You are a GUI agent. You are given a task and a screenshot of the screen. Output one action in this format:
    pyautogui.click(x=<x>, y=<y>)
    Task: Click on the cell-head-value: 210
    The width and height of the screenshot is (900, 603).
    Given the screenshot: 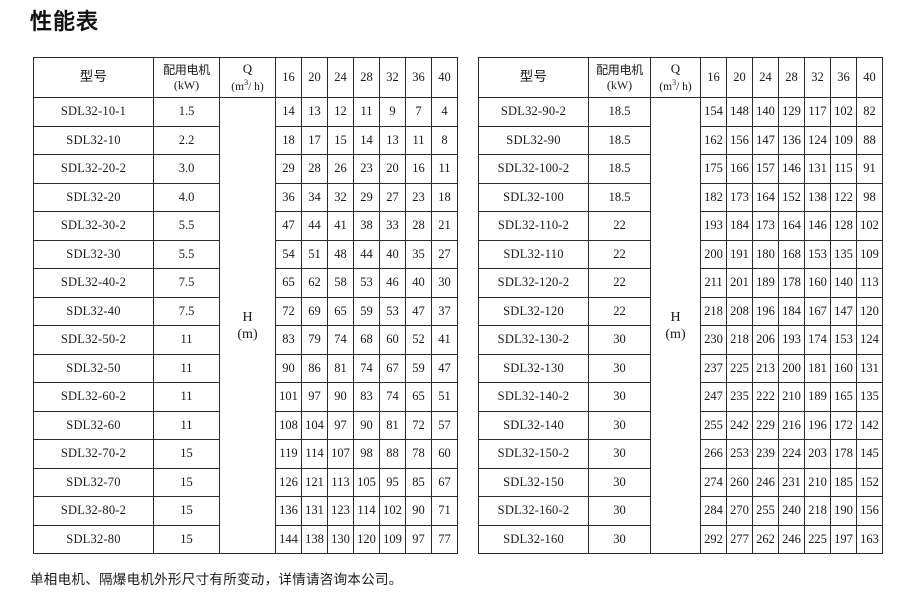 What is the action you would take?
    pyautogui.click(x=817, y=482)
    